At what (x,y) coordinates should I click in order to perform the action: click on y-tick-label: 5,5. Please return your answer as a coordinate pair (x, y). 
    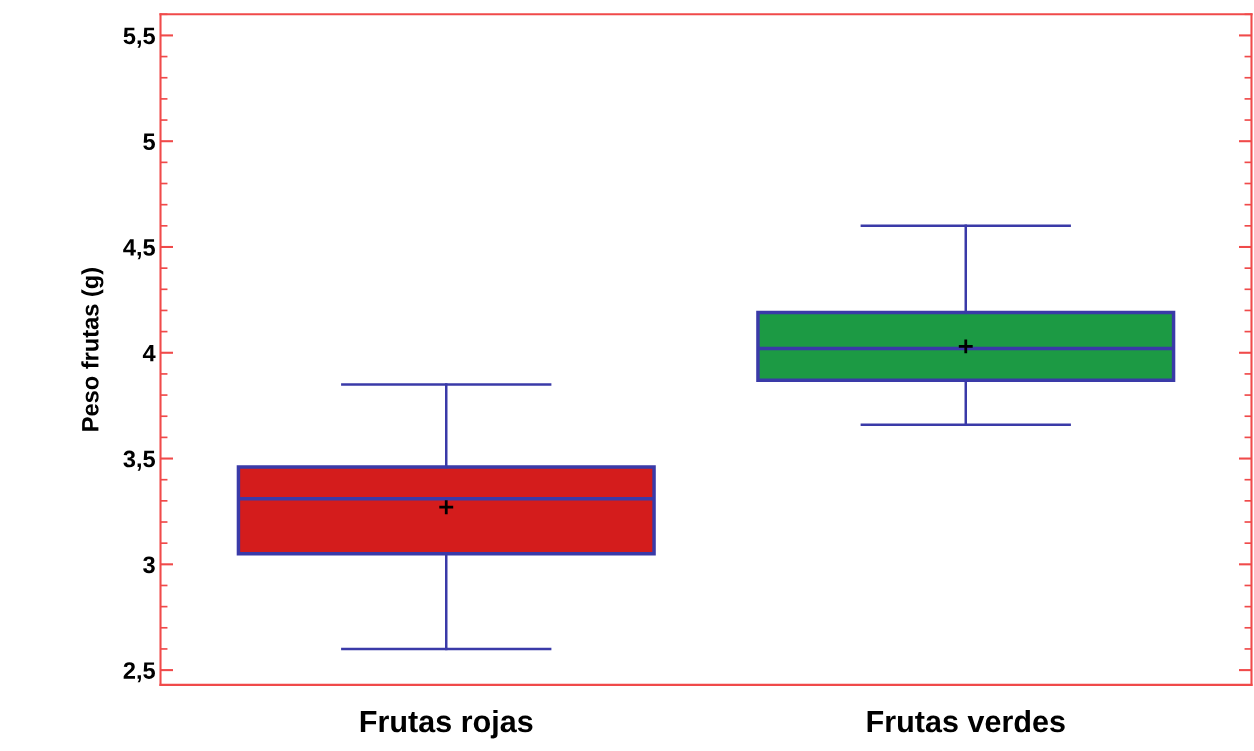
    Looking at the image, I should click on (139, 37).